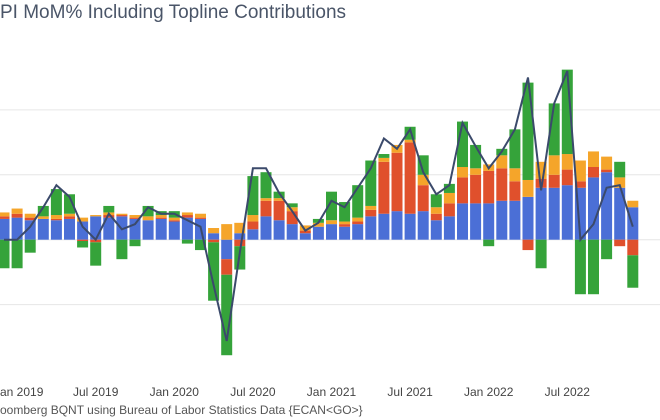 This screenshot has width=660, height=420. I want to click on x-tick-label: an 2019, so click(22, 392).